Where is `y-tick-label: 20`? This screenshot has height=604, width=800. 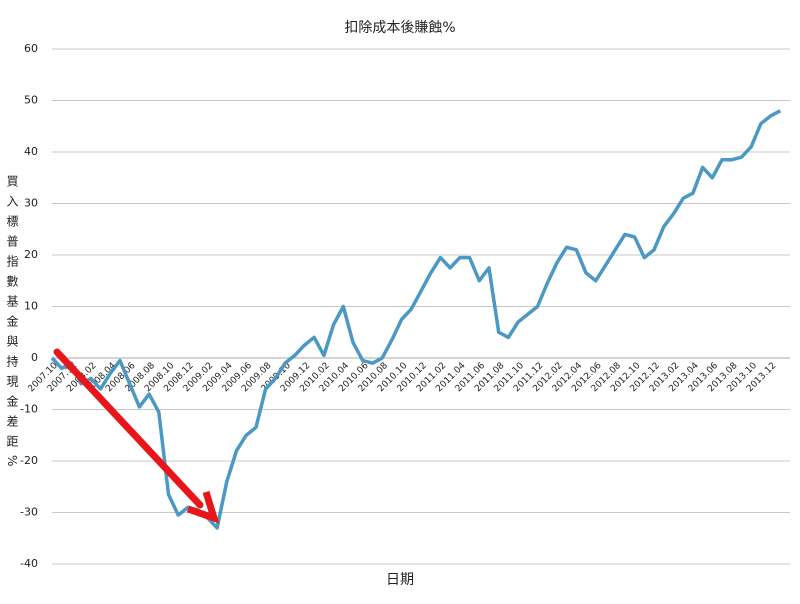 y-tick-label: 20 is located at coordinates (31, 254).